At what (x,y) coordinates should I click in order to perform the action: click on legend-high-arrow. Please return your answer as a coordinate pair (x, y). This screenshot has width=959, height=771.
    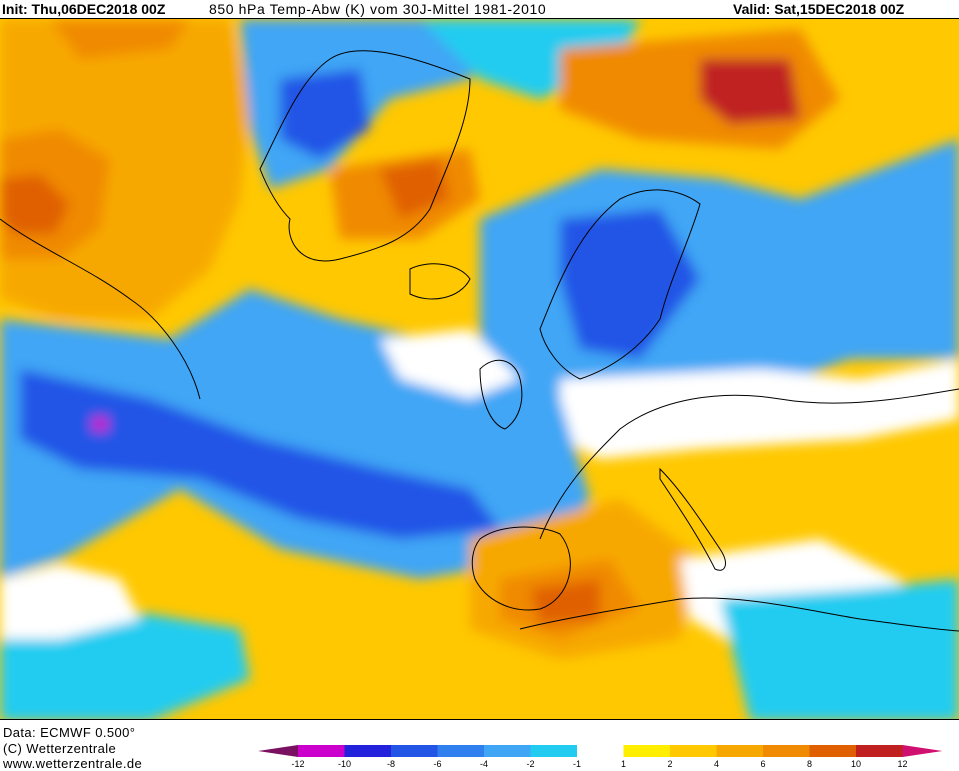
    Looking at the image, I should click on (922, 751).